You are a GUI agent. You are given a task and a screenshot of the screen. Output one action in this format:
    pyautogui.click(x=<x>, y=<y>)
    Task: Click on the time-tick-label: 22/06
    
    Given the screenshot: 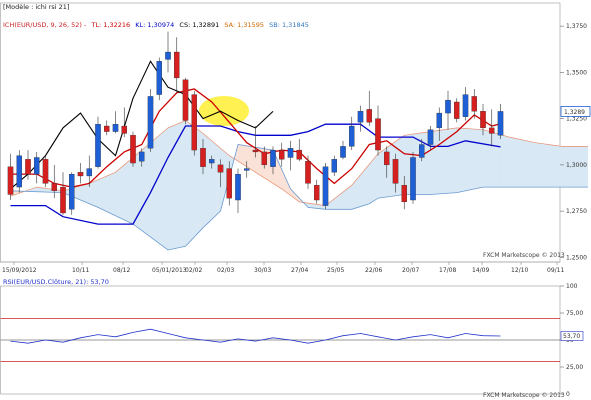 What is the action you would take?
    pyautogui.click(x=373, y=270)
    